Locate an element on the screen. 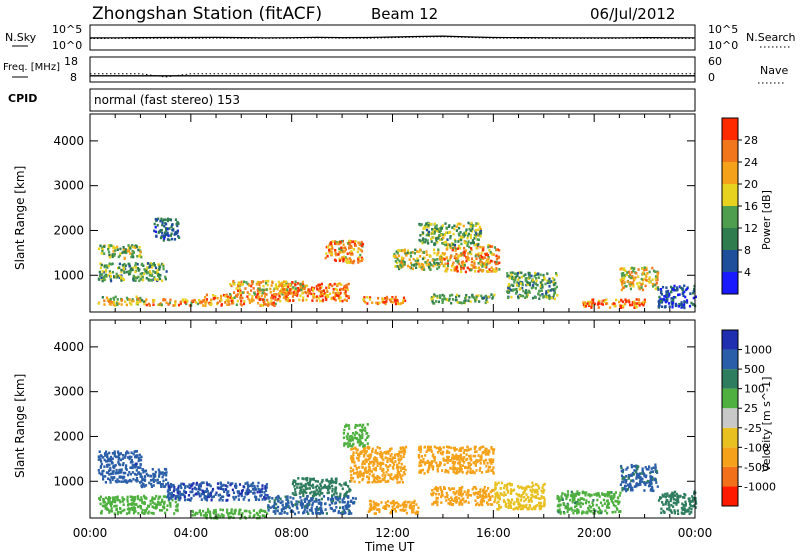 The height and width of the screenshot is (554, 800). colorbar-swatch is located at coordinates (730, 151).